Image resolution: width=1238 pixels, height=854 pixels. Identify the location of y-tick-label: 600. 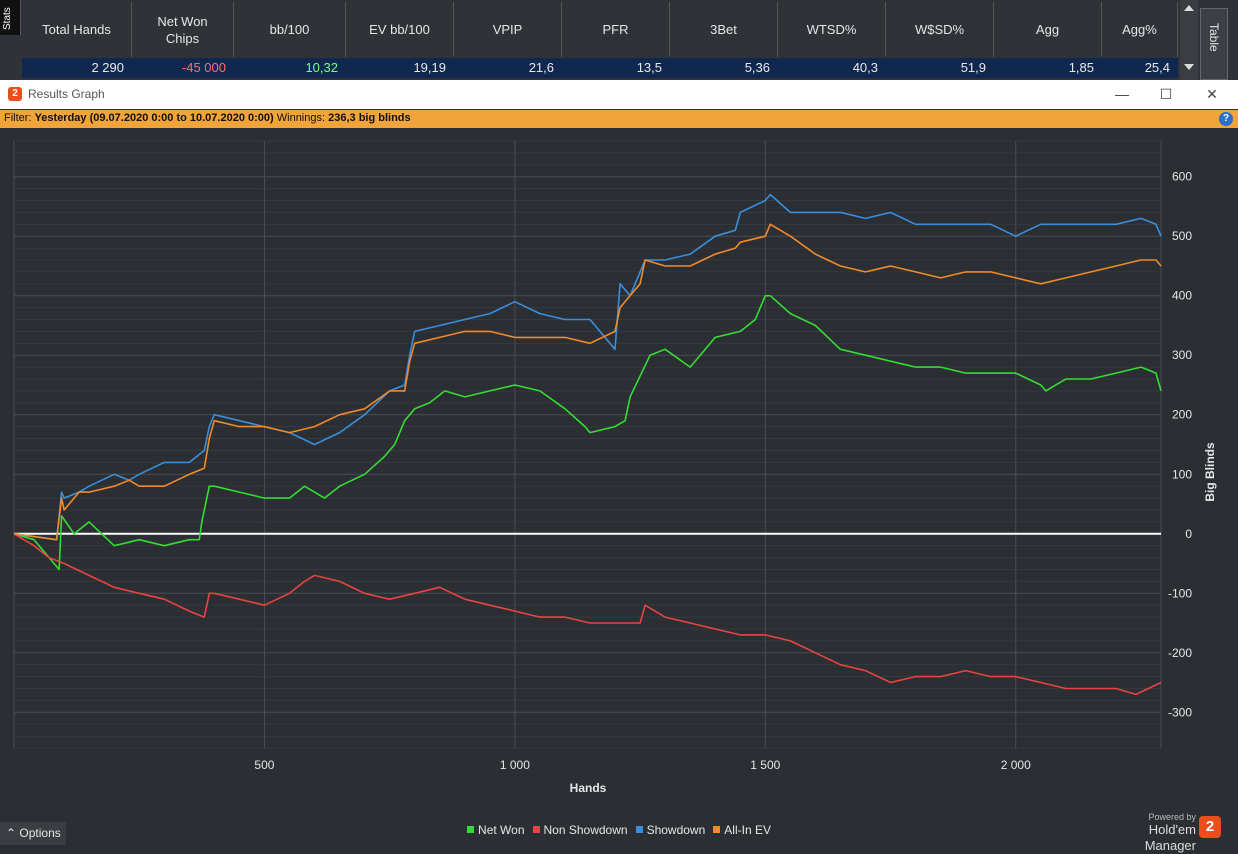
(1182, 177).